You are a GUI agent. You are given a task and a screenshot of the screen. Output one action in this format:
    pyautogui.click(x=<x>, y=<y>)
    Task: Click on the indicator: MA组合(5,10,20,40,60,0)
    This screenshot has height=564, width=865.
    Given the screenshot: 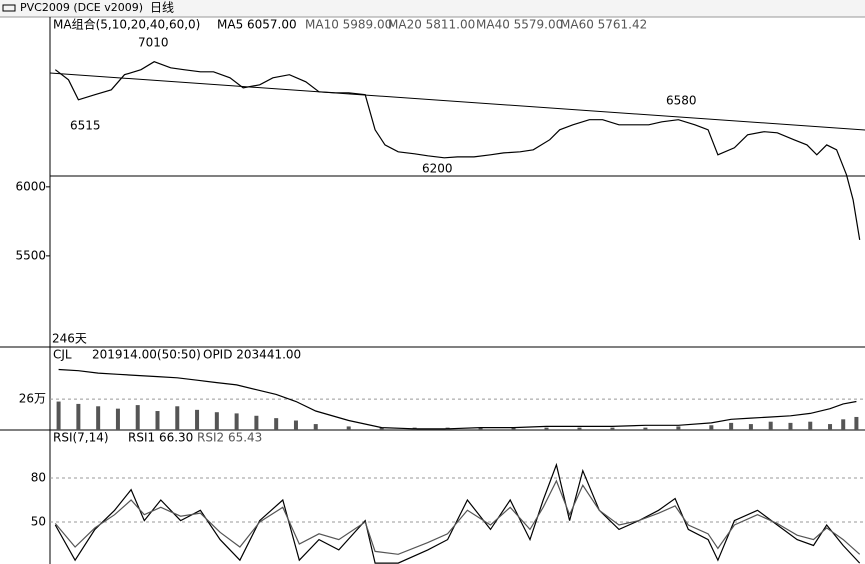 What is the action you would take?
    pyautogui.click(x=126, y=24)
    